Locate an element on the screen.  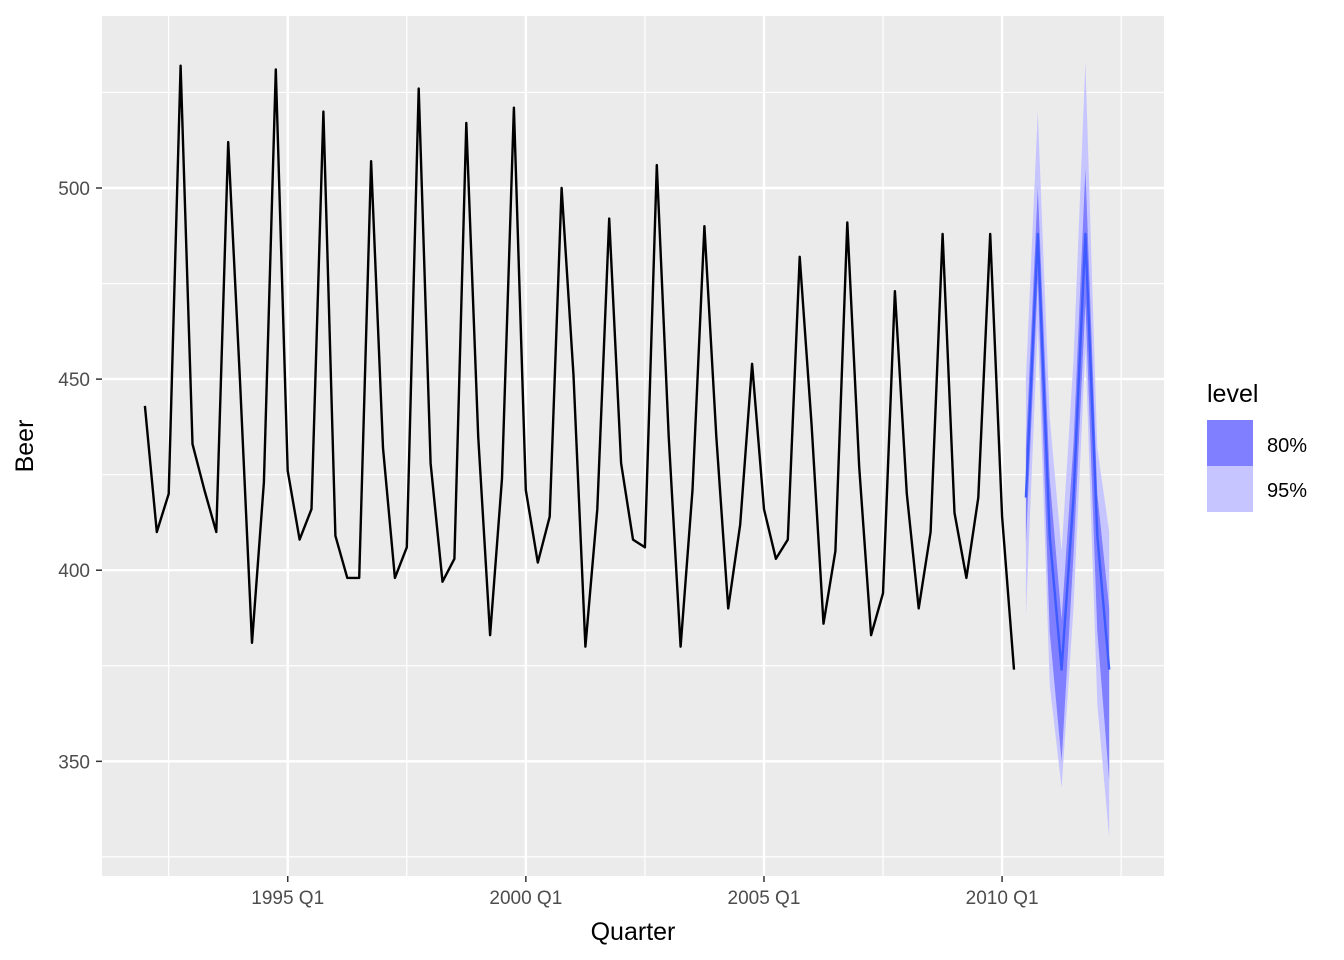
x-tick-label: 2005 Q1 is located at coordinates (764, 898).